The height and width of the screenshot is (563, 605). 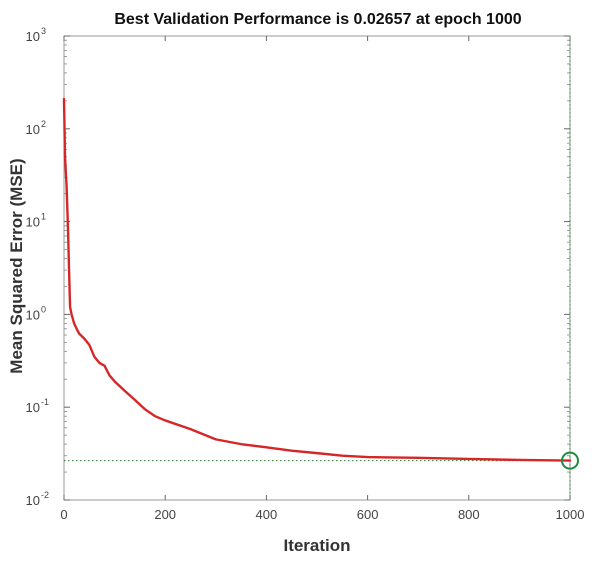 I want to click on x-tick-label: 200, so click(x=165, y=514).